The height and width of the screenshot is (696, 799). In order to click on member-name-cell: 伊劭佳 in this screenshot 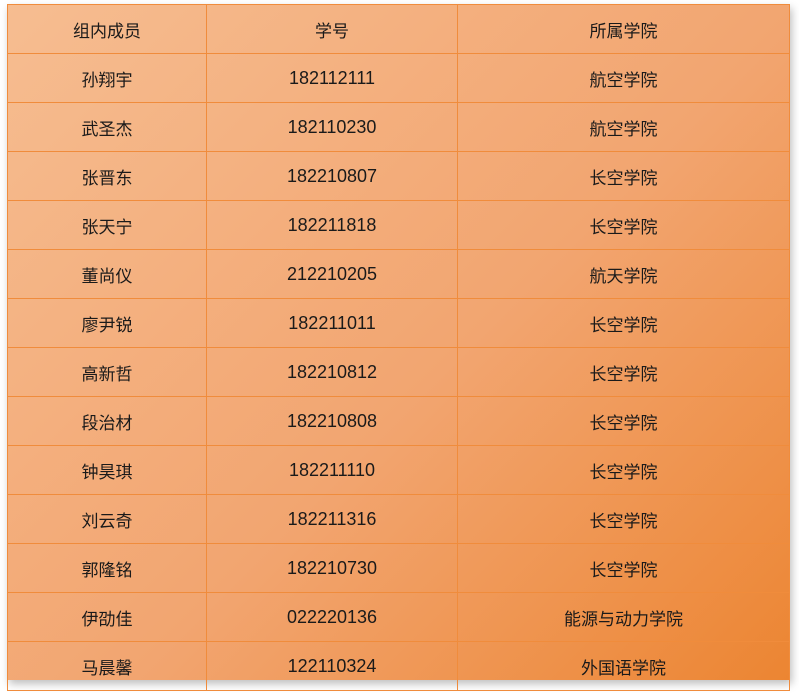, I will do `click(107, 617)`.